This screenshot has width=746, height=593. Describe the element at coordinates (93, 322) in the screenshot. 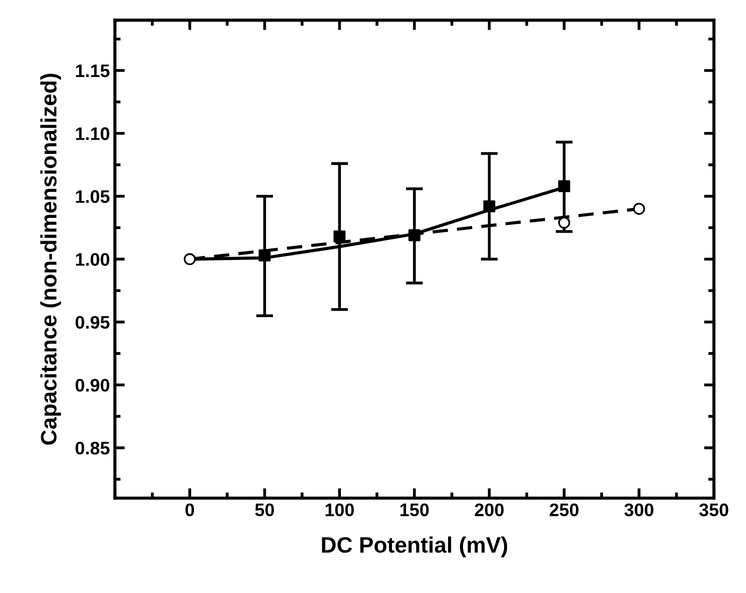

I see `y-tick-label: 0.95` at that location.